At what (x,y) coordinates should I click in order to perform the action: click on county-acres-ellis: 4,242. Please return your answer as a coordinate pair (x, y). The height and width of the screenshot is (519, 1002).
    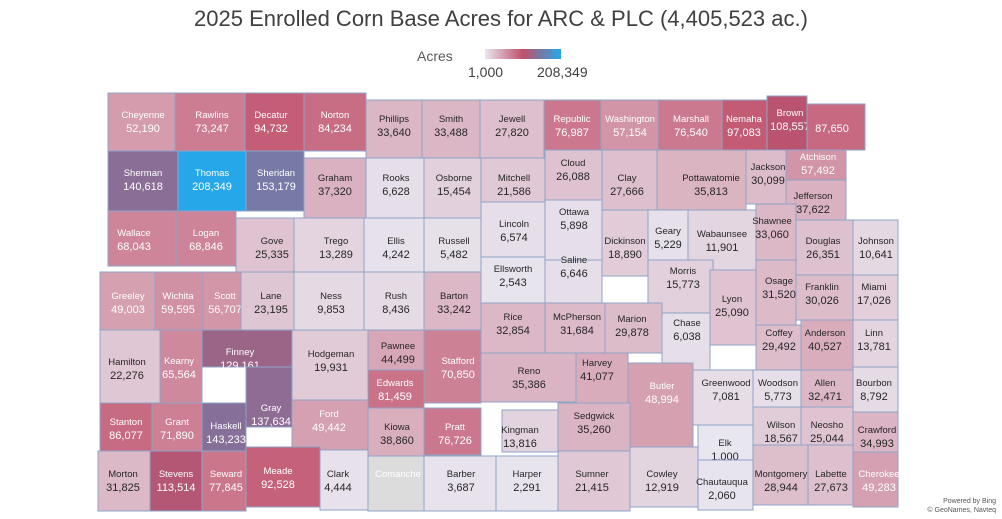
    Looking at the image, I should click on (396, 255).